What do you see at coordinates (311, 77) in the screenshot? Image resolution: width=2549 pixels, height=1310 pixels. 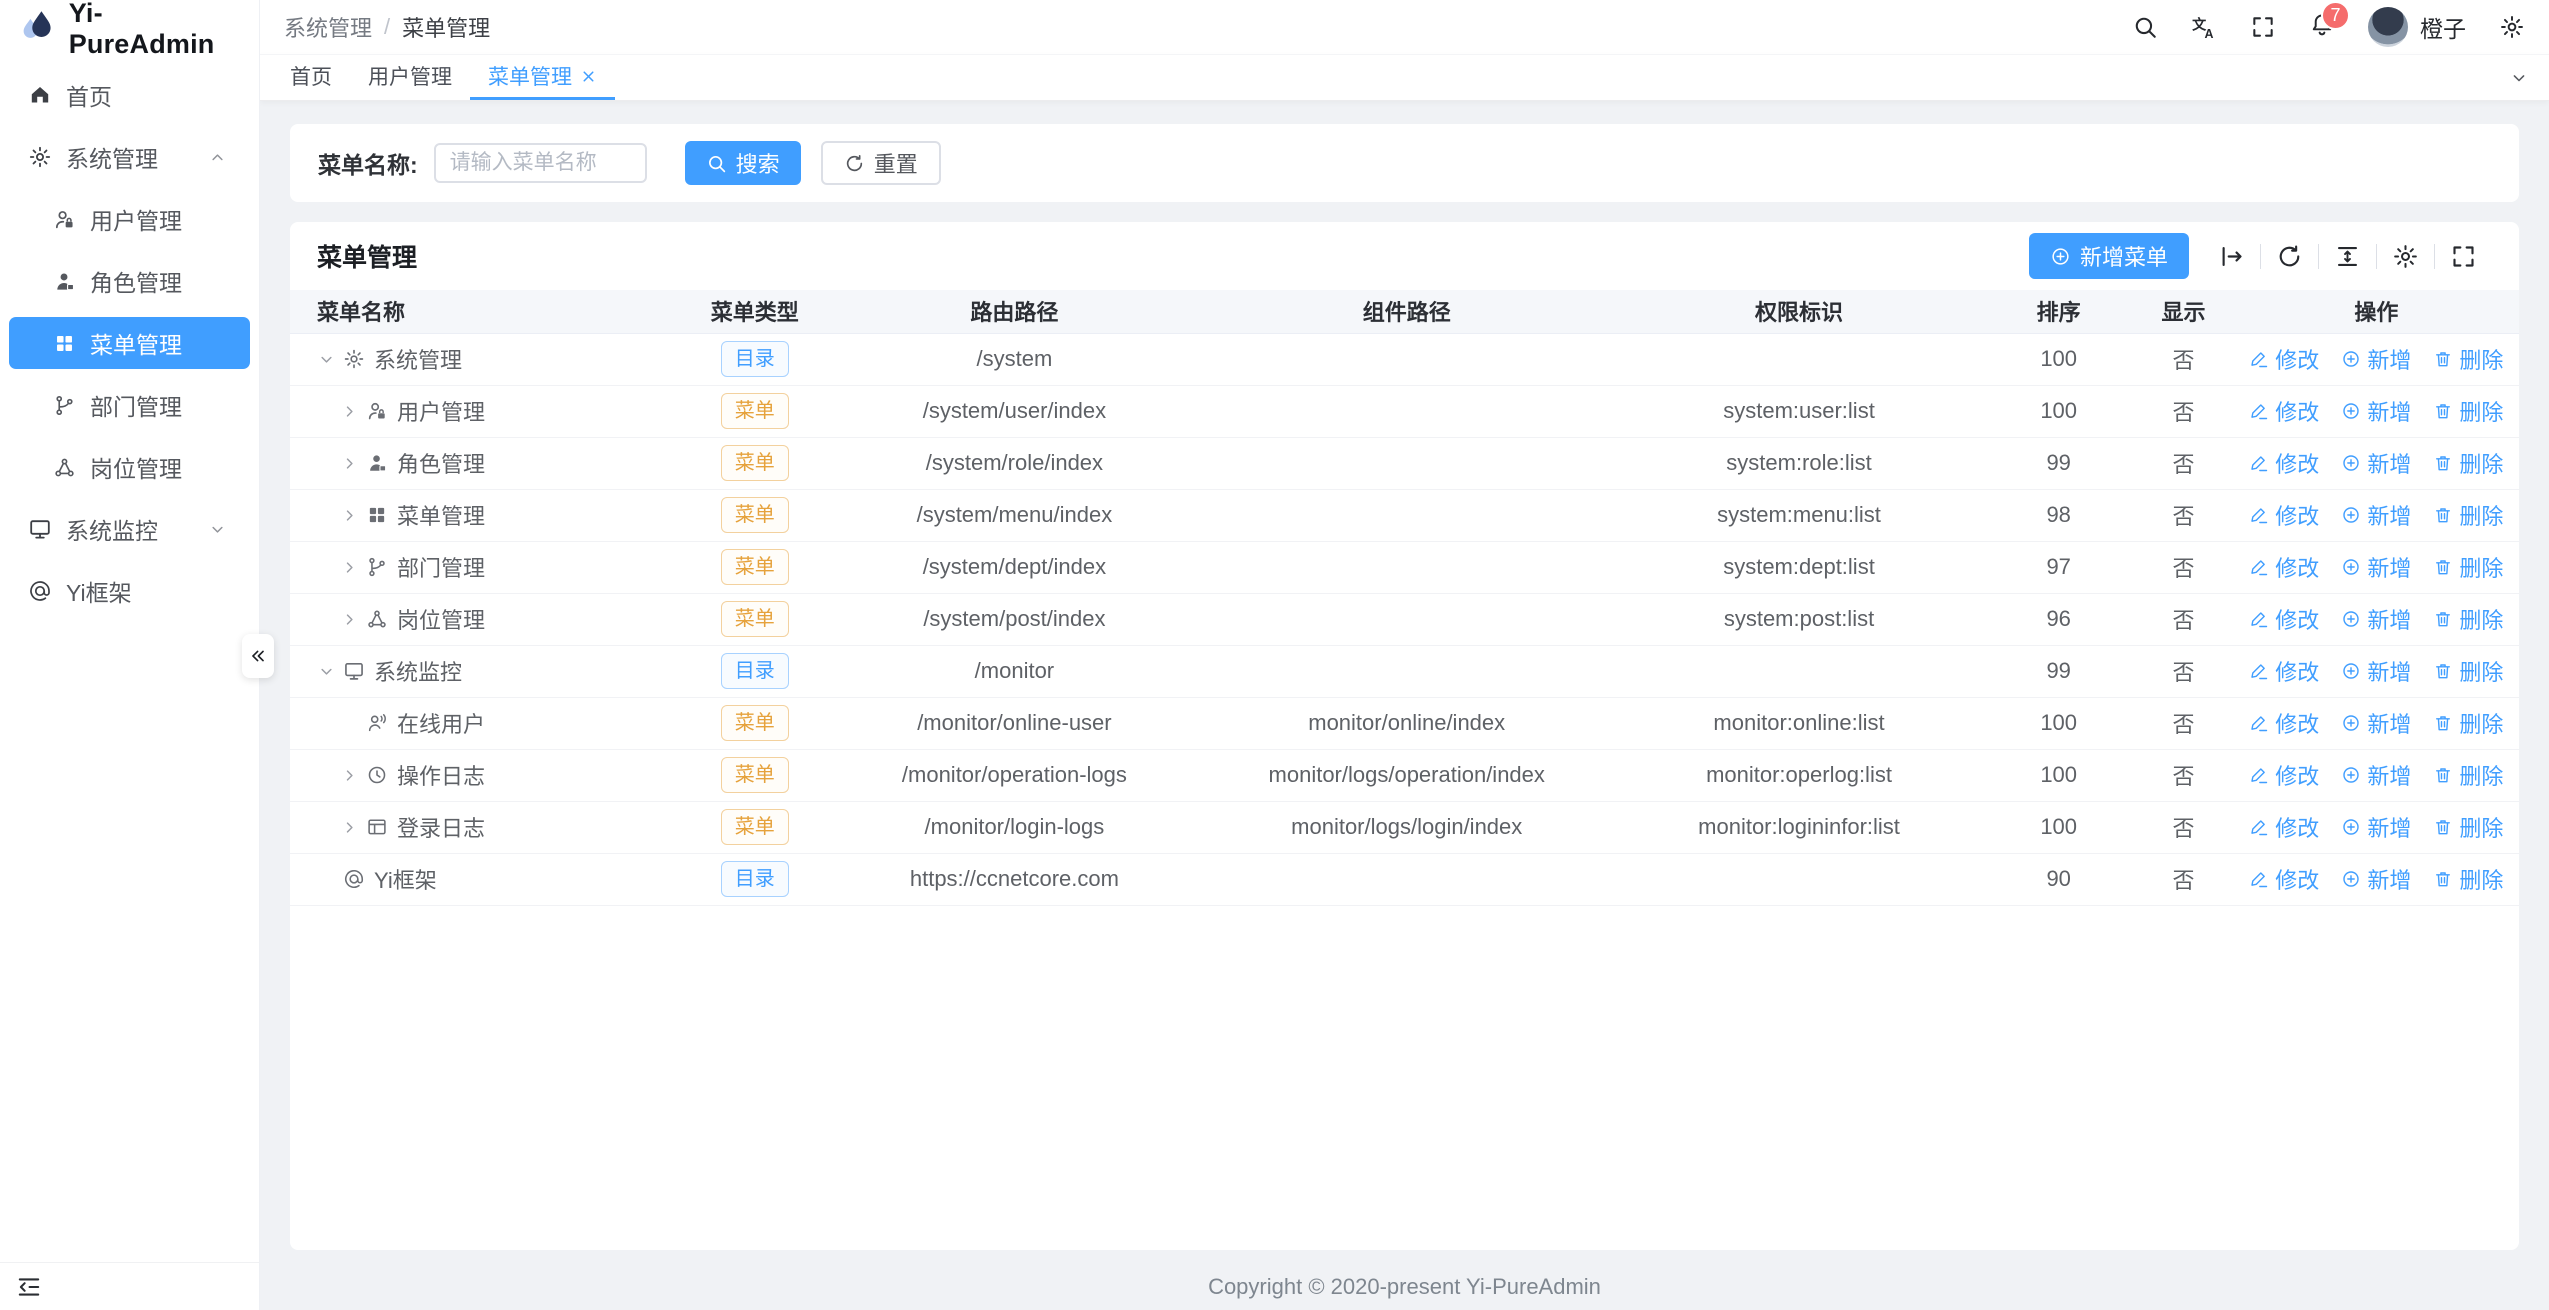 I see `tab-0: 首页` at bounding box center [311, 77].